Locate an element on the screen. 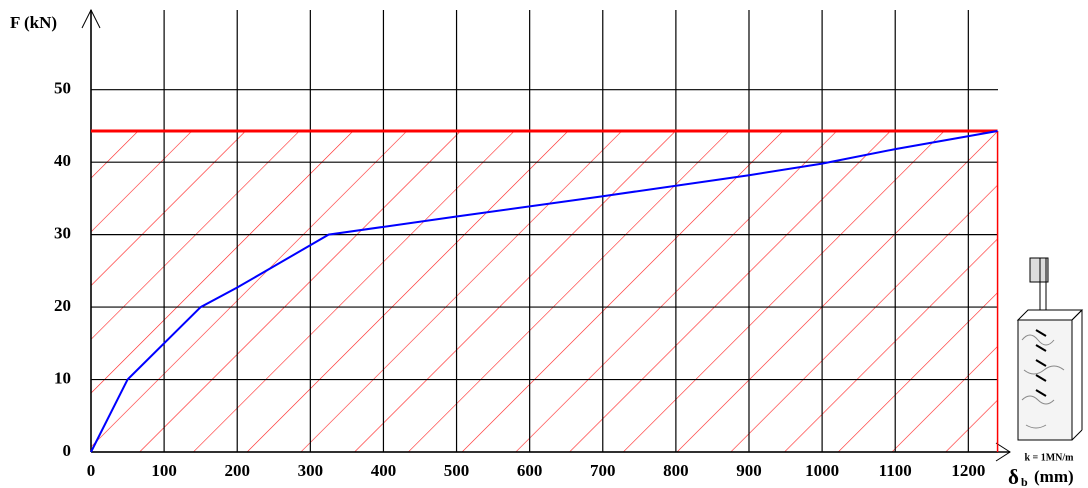  x-label-unit: (mm) is located at coordinates (1054, 476).